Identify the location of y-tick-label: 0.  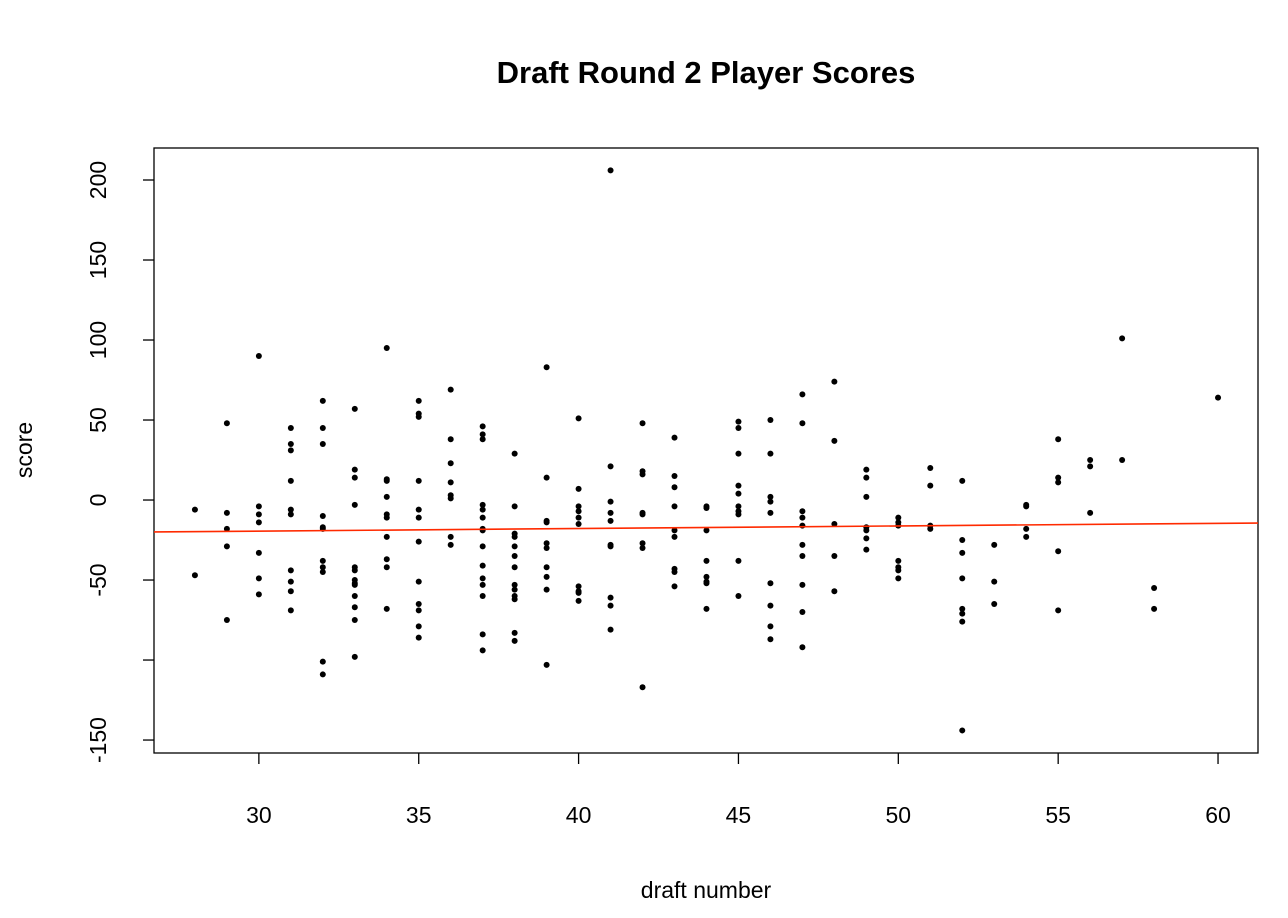
(98, 500).